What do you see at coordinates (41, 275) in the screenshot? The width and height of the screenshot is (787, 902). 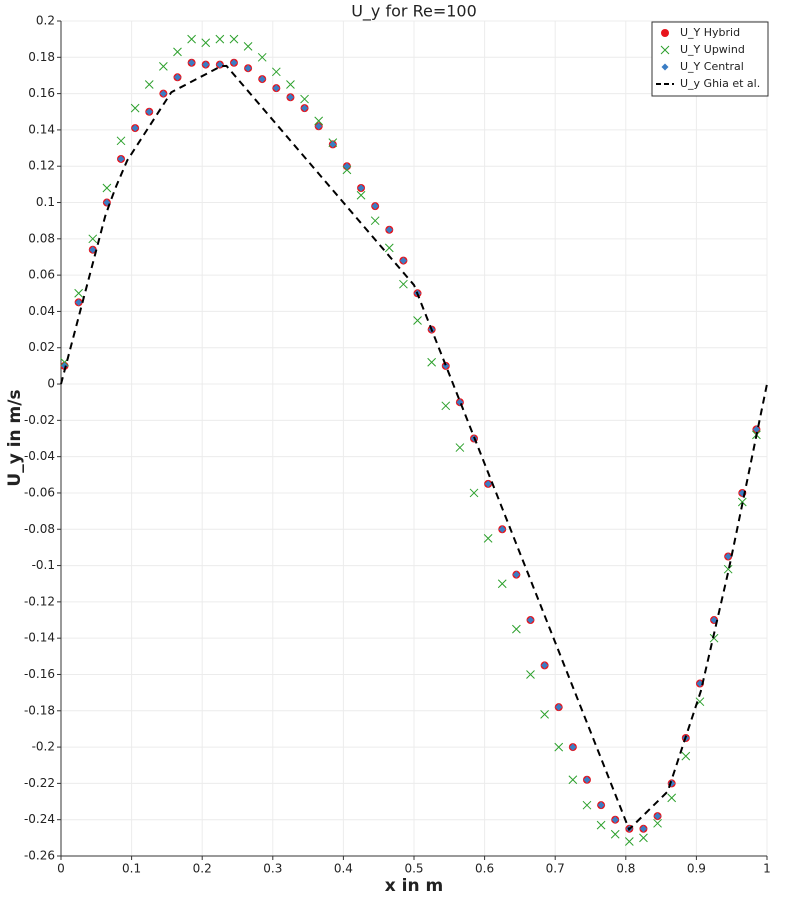 I see `y-tick-label: 0.06` at bounding box center [41, 275].